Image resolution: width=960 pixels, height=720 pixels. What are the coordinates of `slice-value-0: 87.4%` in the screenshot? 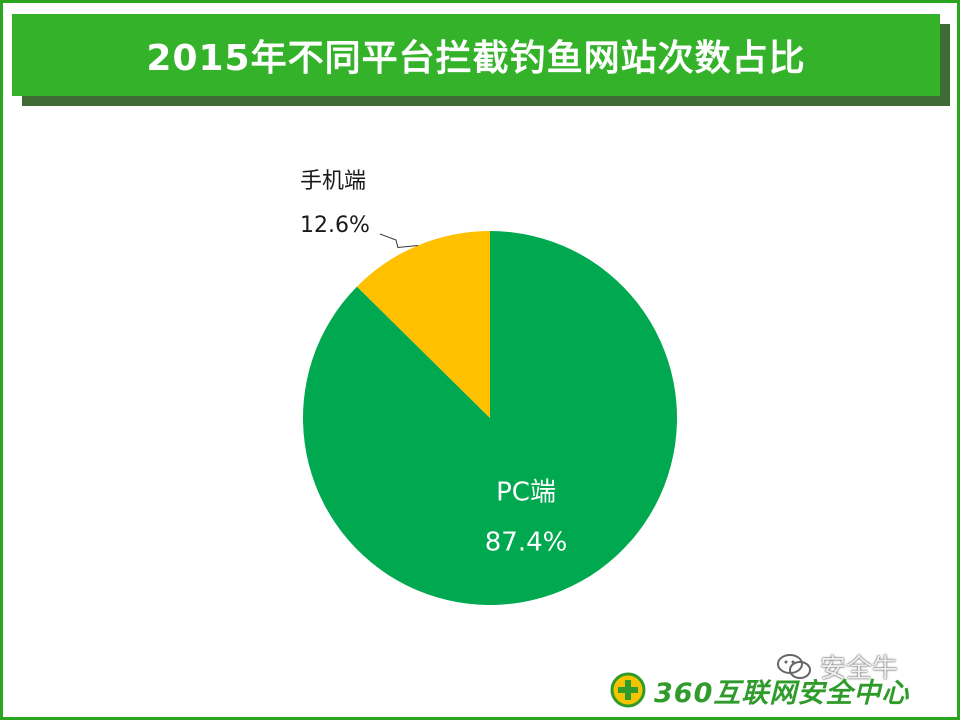 It's located at (526, 542).